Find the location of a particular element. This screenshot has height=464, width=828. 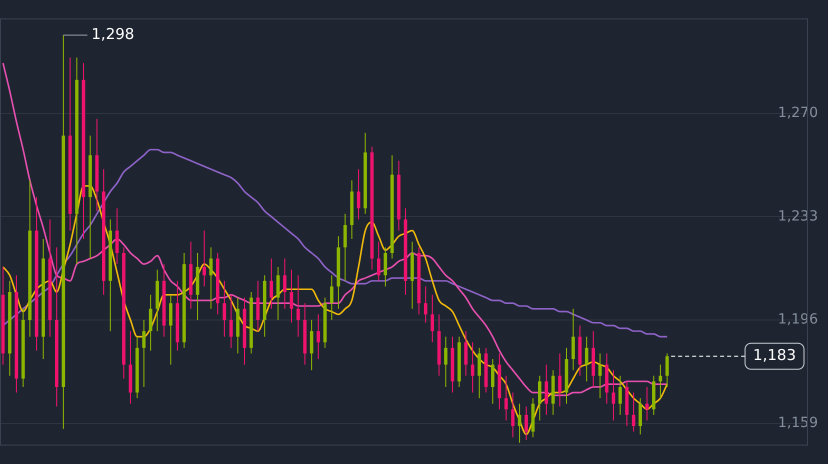

ref-line-label: 1,183 is located at coordinates (774, 355).